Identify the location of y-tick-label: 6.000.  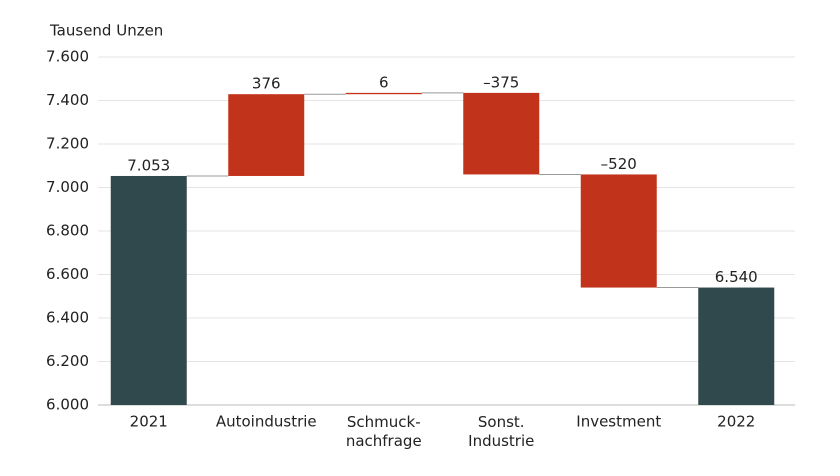
(67, 405).